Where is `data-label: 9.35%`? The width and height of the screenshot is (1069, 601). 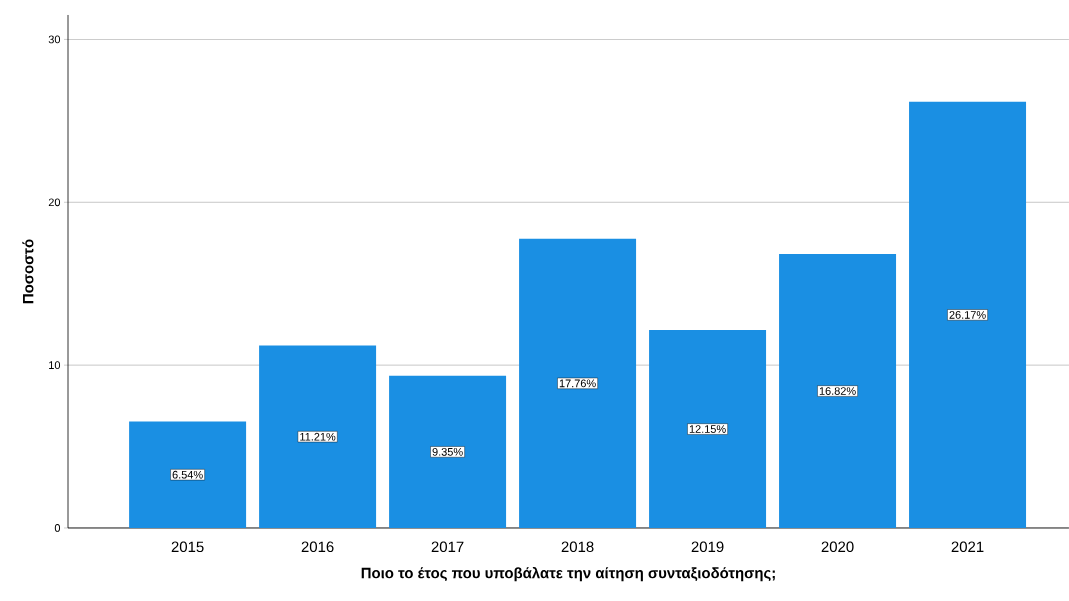
data-label: 9.35% is located at coordinates (447, 451).